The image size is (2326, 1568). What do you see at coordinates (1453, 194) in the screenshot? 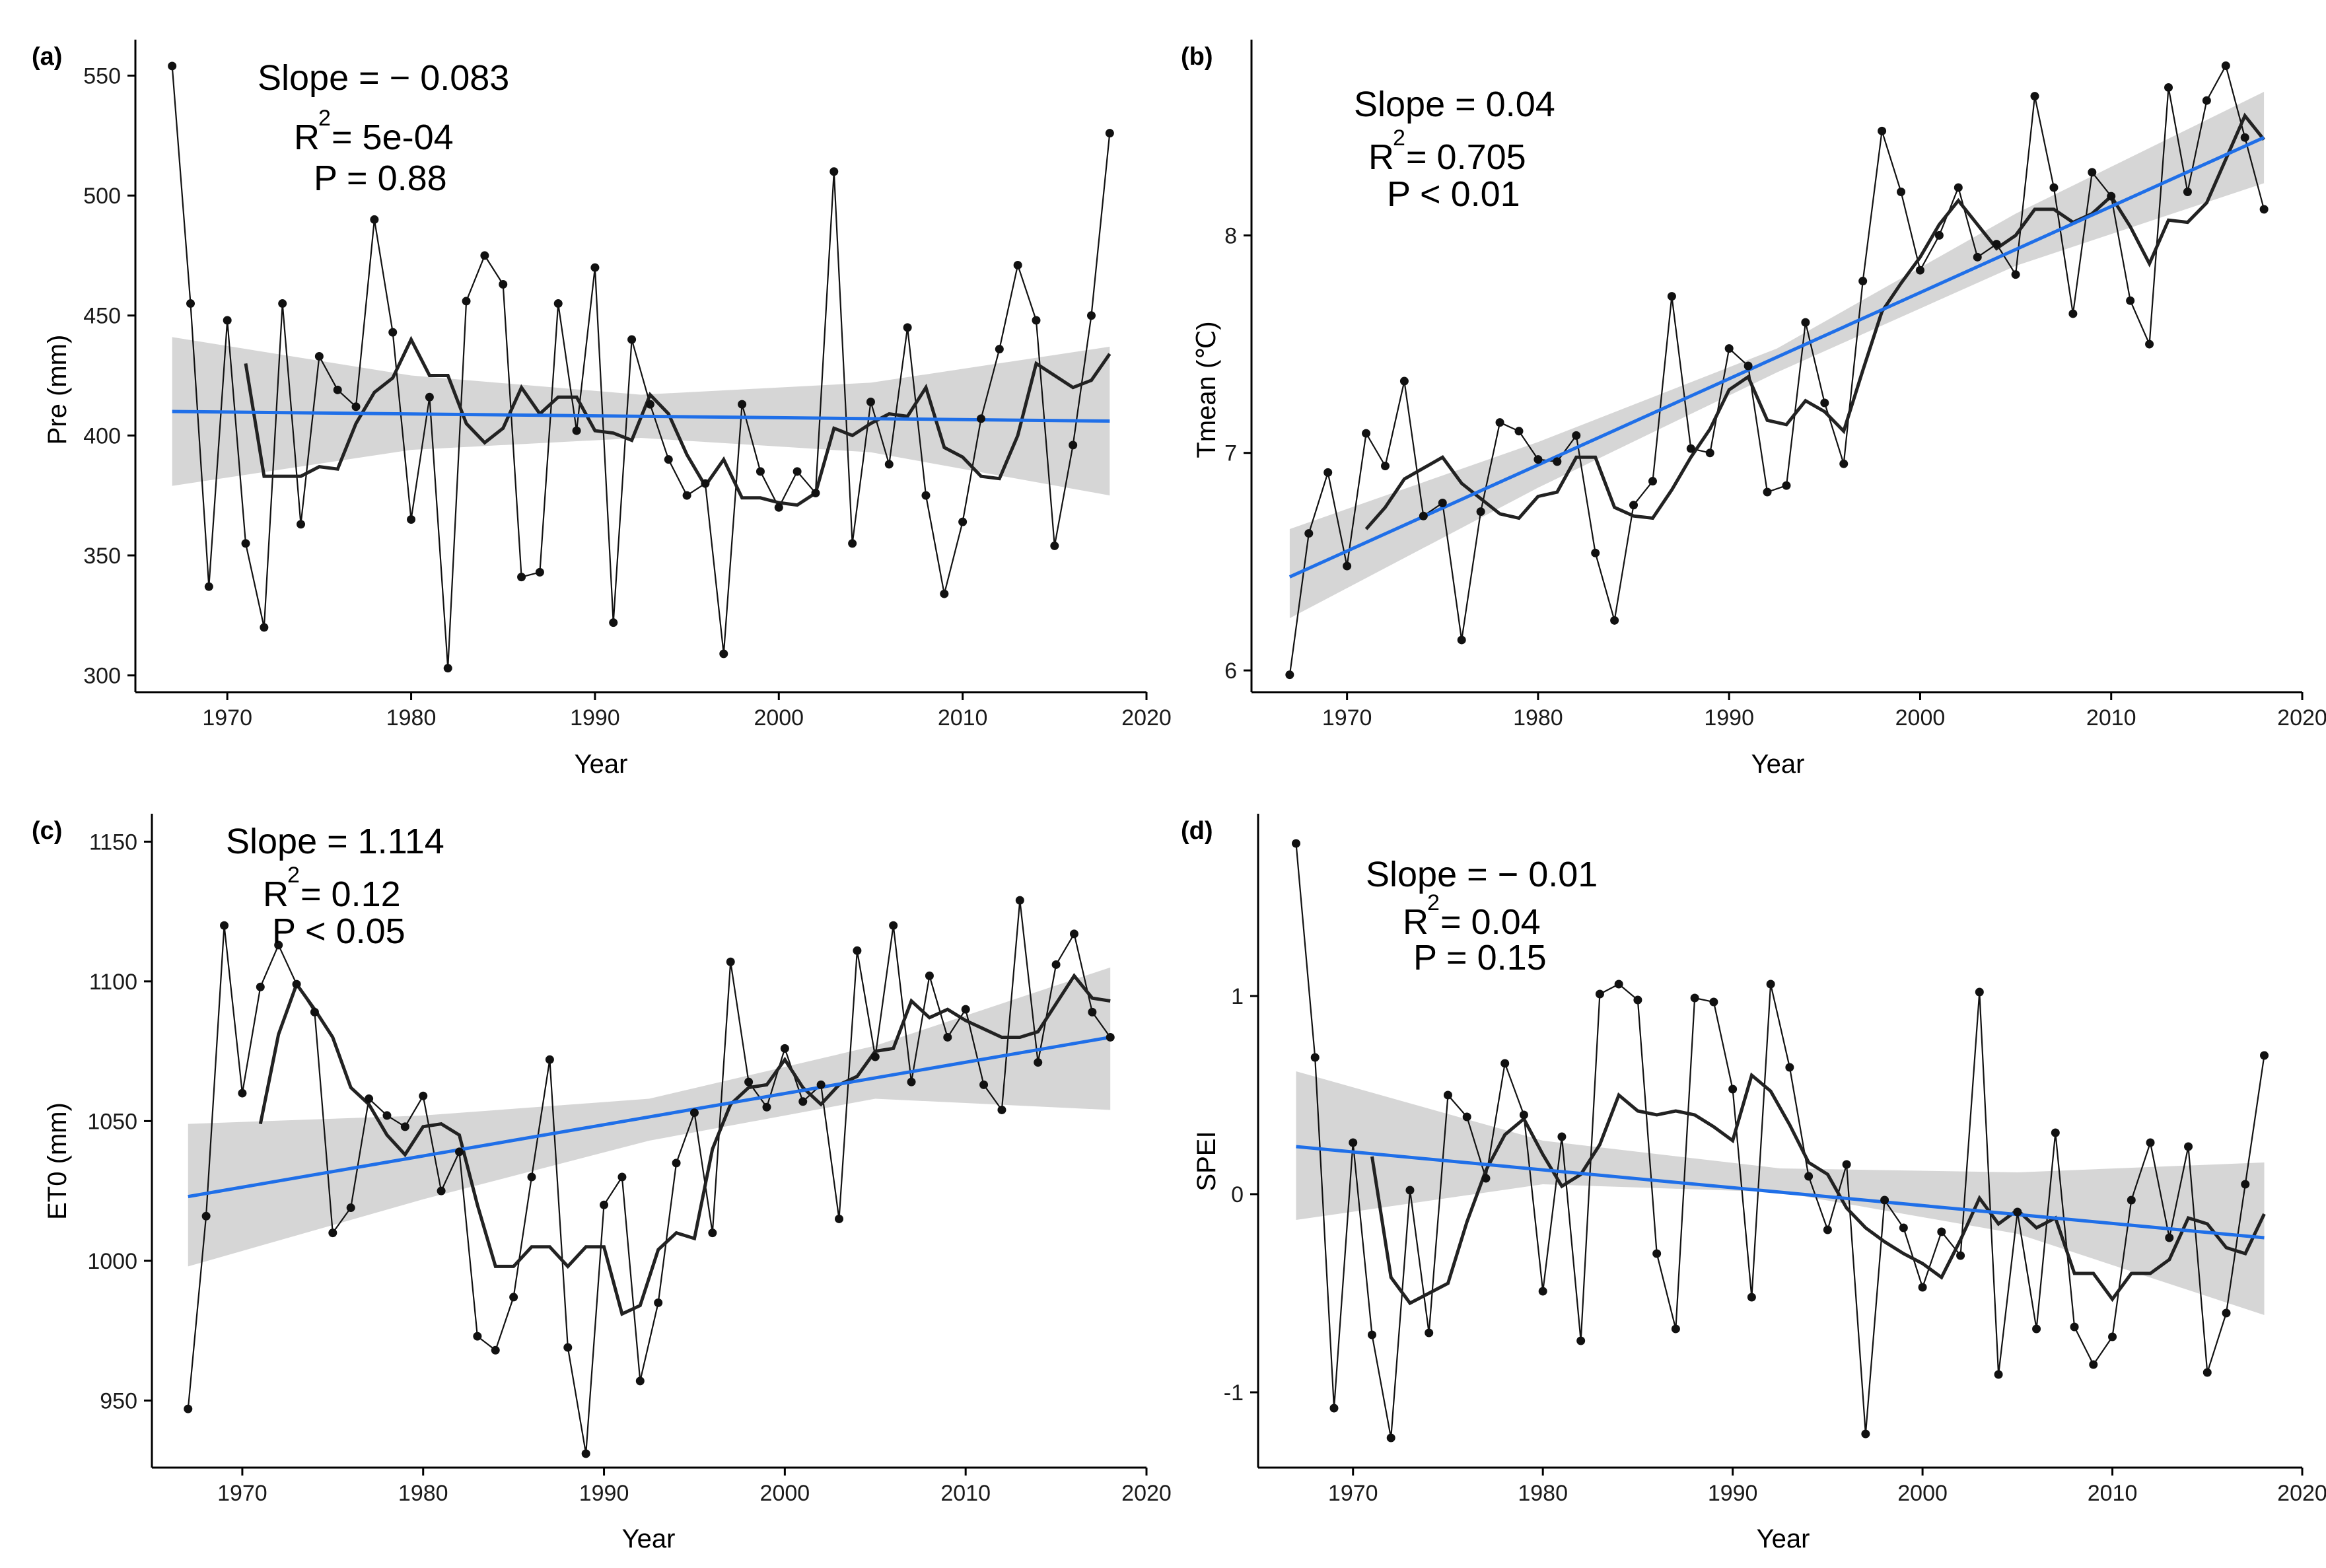
I see `panel-b-p: P < 0.01` at bounding box center [1453, 194].